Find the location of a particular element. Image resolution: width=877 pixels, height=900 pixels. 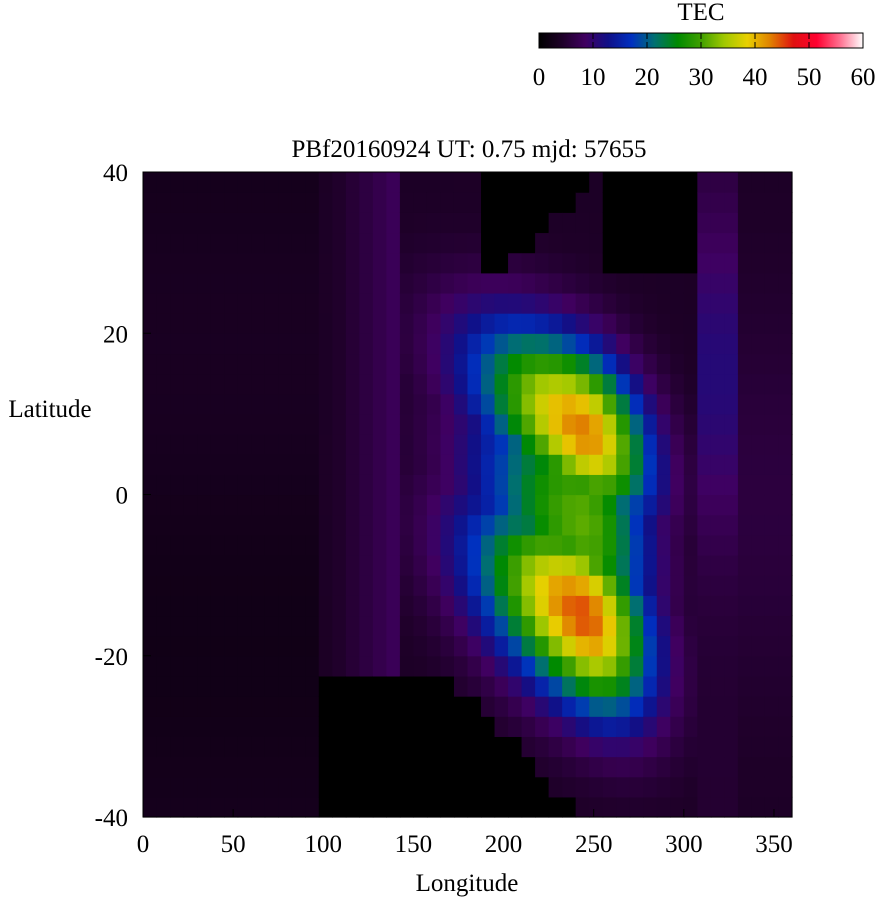

x-axis: 0 50 100 150 200 250 300 350 is located at coordinates (465, 833).